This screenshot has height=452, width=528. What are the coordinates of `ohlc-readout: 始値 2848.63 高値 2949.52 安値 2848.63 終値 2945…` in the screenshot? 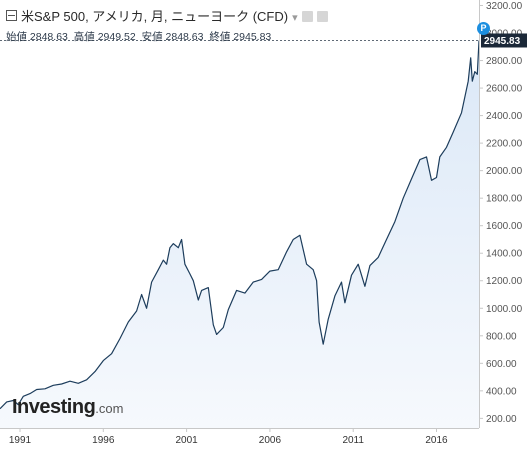 It's located at (140, 36).